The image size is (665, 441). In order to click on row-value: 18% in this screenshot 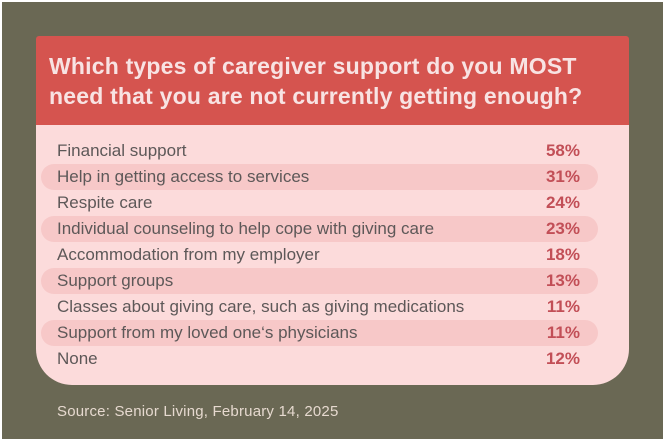, I will do `click(562, 254)`.